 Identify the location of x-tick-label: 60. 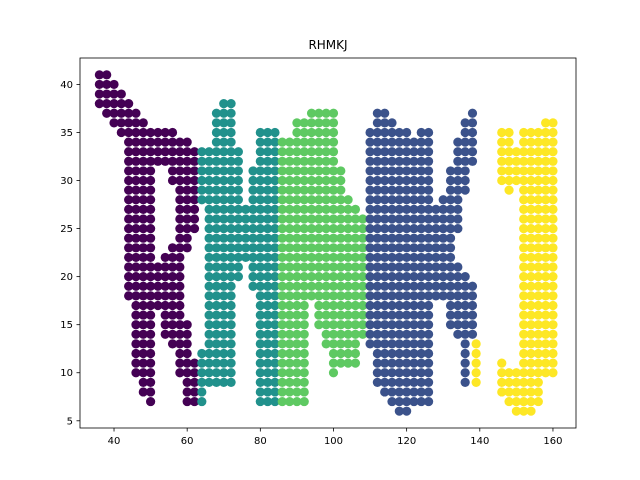
(187, 441).